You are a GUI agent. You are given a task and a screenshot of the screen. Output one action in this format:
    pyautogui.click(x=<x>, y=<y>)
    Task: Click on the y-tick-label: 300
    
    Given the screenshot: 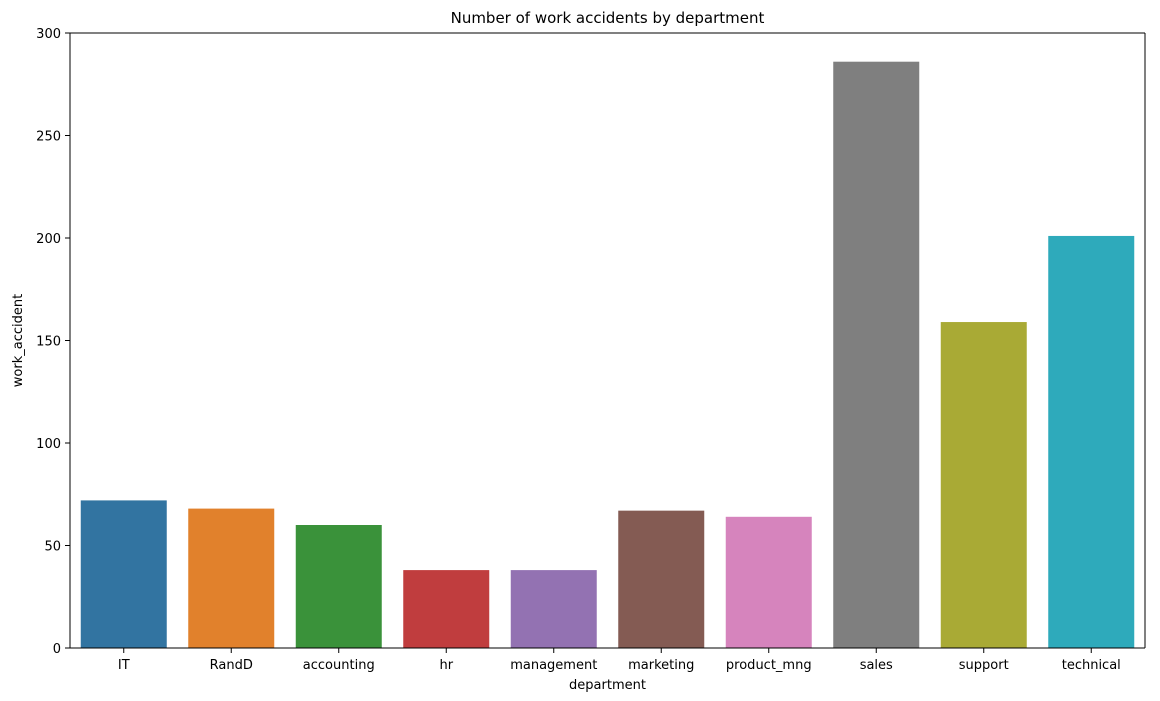 What is the action you would take?
    pyautogui.click(x=48, y=34)
    